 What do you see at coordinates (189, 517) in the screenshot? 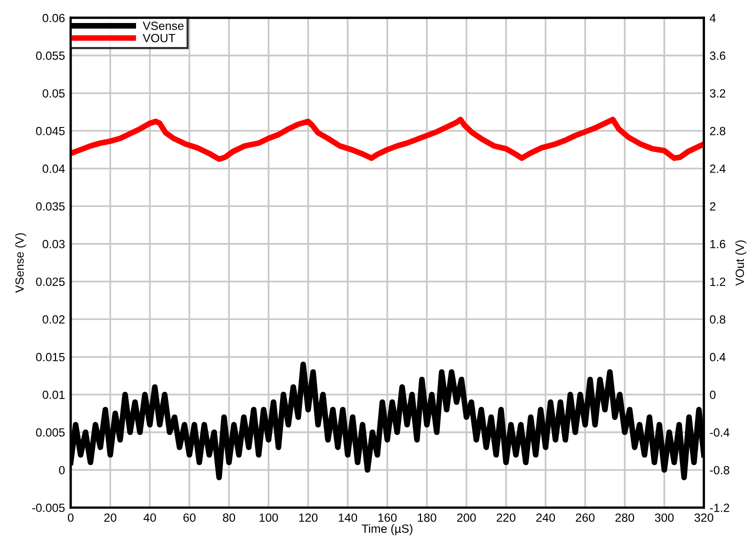
I see `x-tick-label: 60` at bounding box center [189, 517].